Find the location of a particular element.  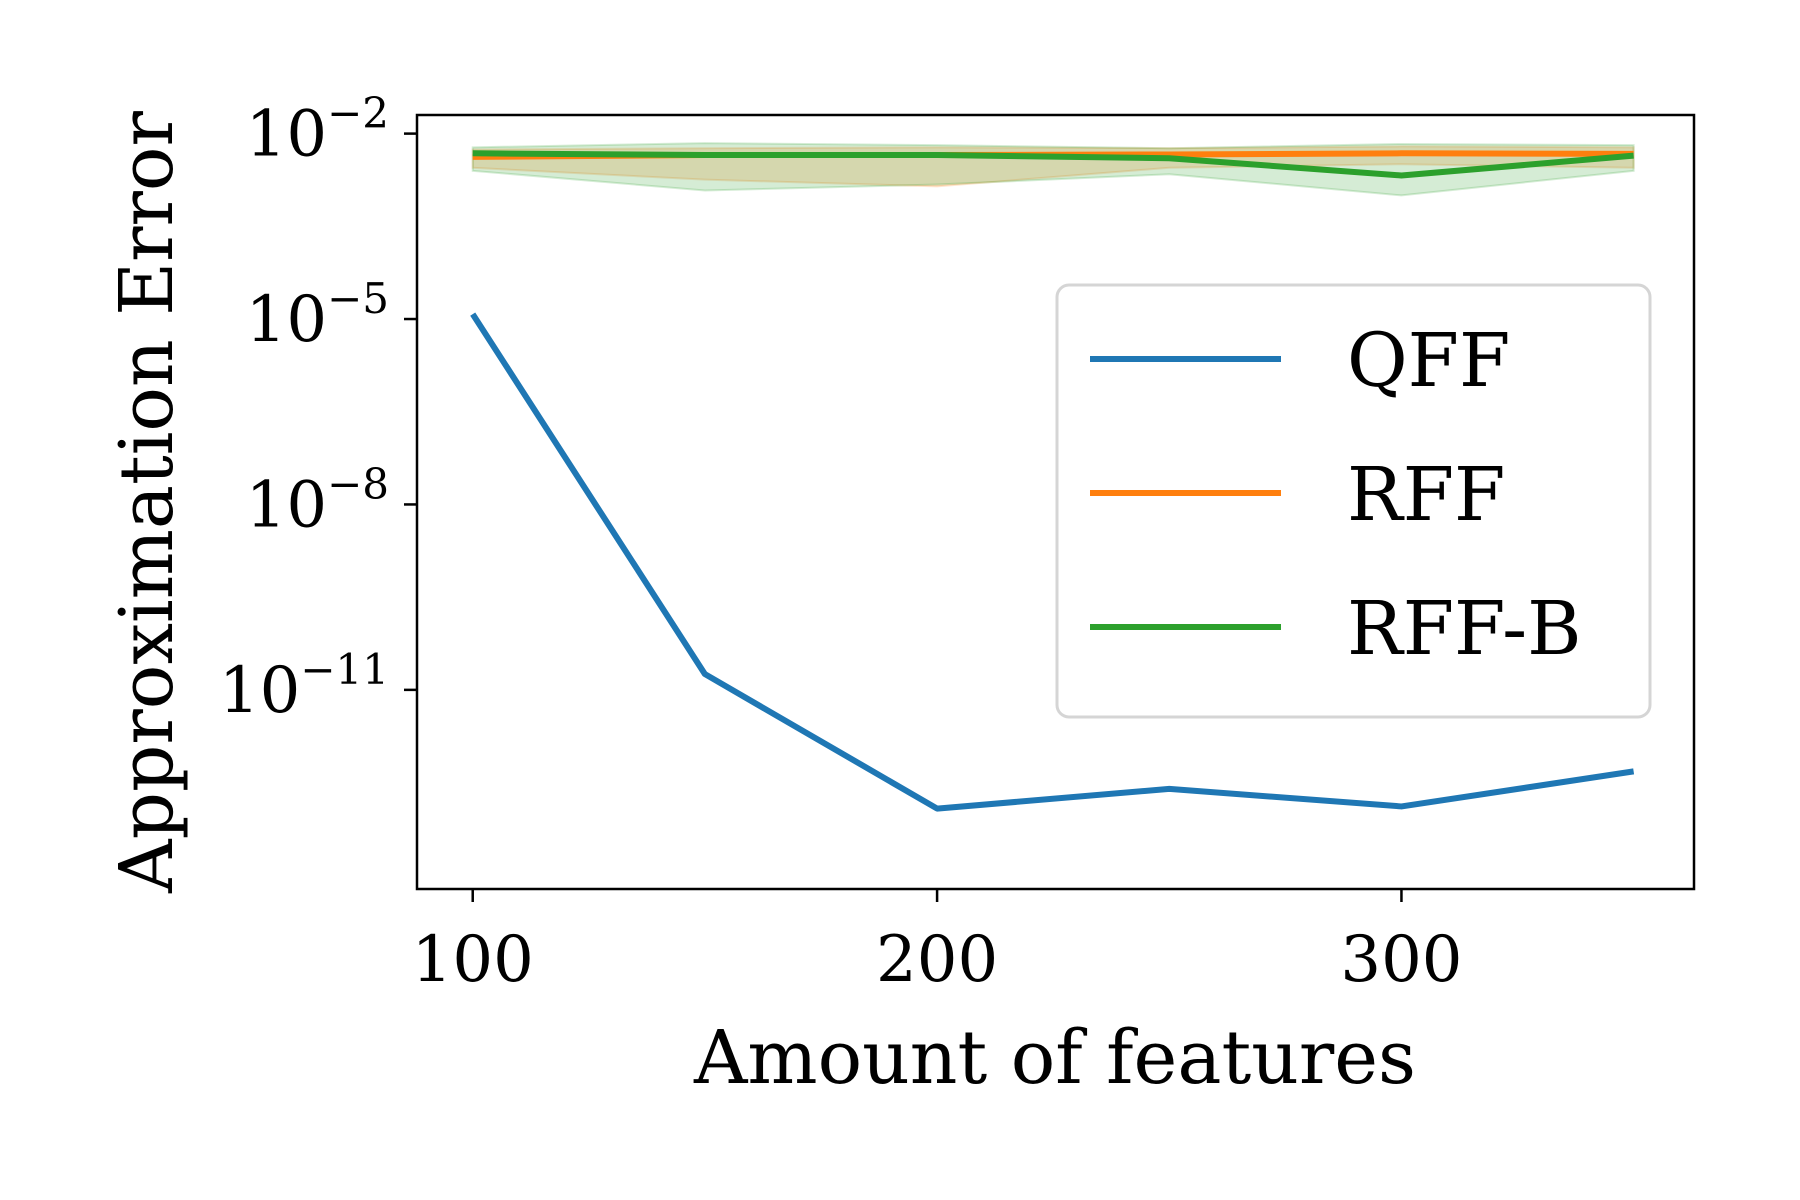

legend-label-rff: RFF is located at coordinates (1426, 495).